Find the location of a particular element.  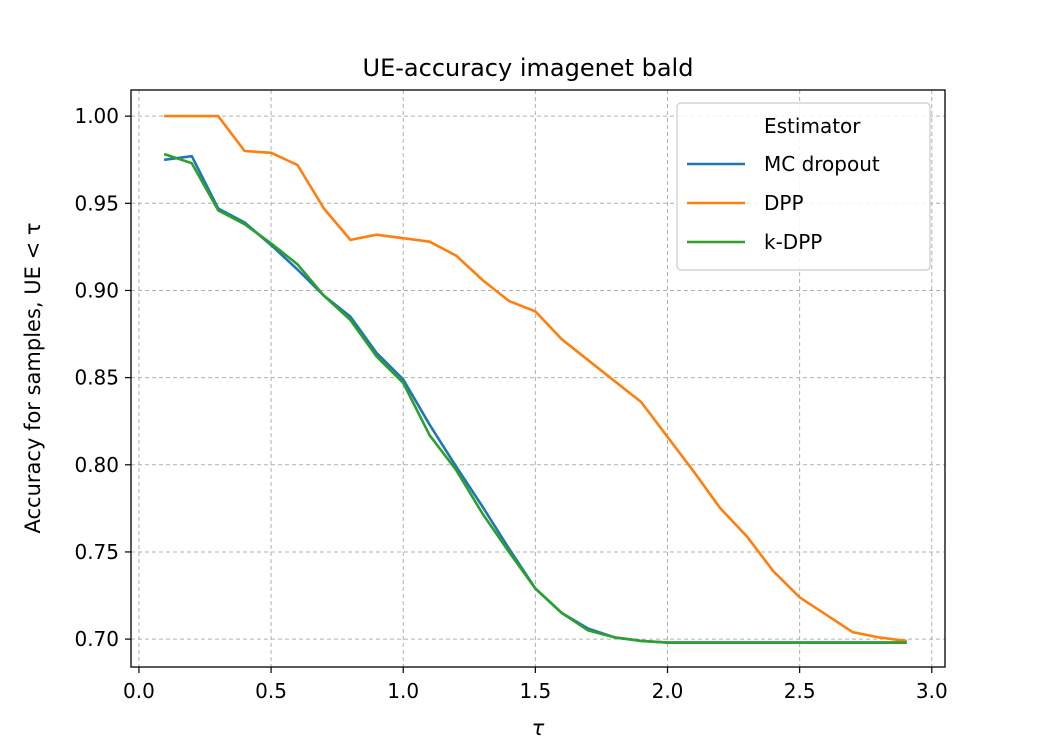

legend-label: MC dropout is located at coordinates (822, 164).